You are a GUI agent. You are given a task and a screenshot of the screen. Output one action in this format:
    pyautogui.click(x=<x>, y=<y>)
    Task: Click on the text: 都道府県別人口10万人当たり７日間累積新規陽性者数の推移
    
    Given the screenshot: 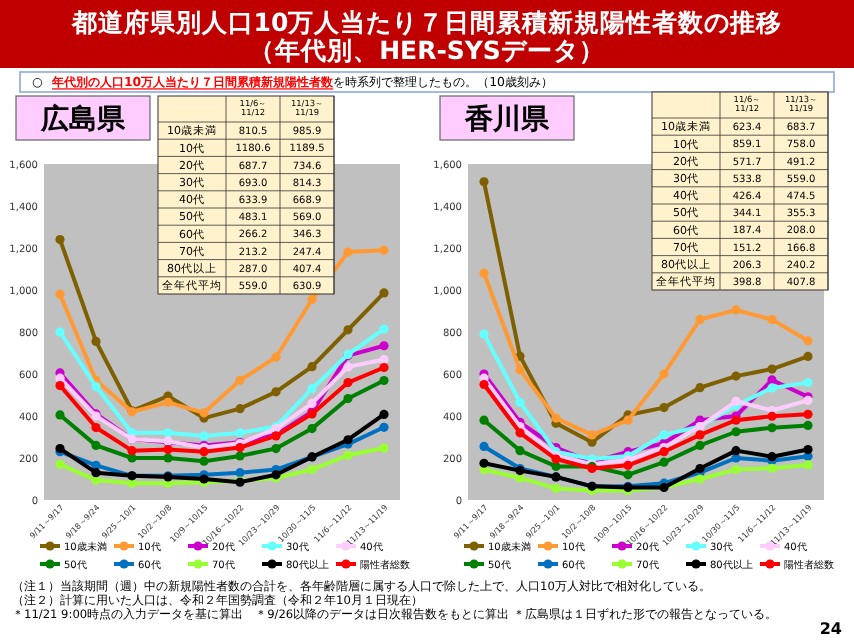 What is the action you would take?
    pyautogui.click(x=426, y=21)
    